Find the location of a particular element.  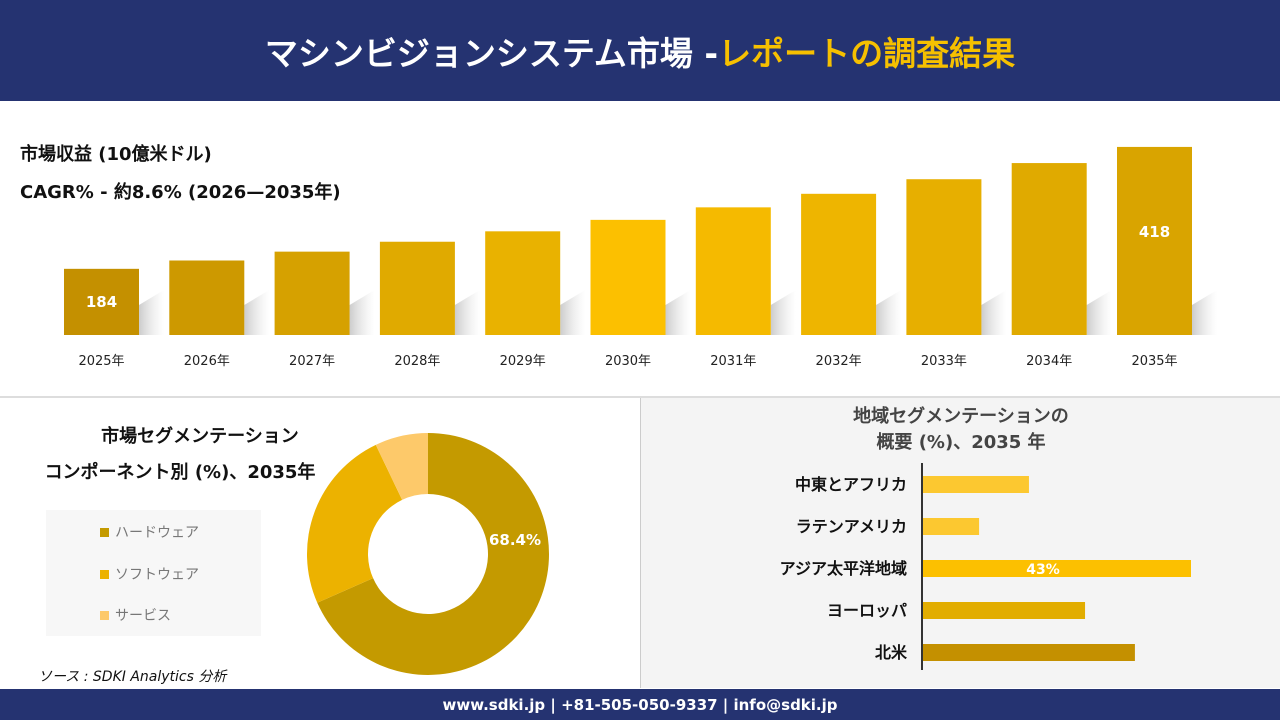

region-label: 北米 is located at coordinates (891, 652).